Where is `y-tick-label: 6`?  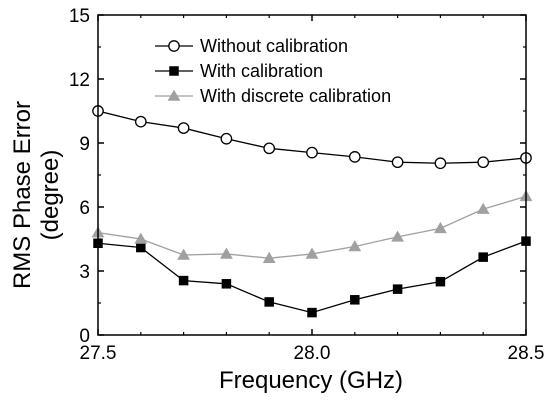
y-tick-label: 6 is located at coordinates (84, 208).